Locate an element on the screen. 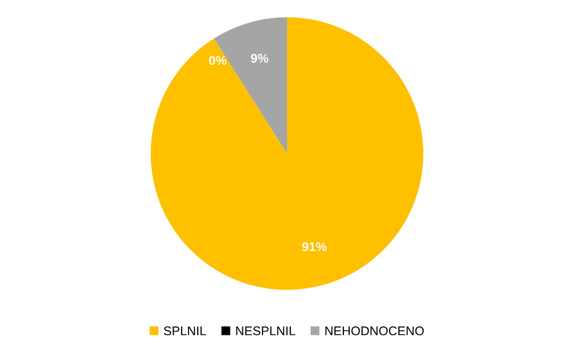 This screenshot has height=349, width=574. data-label: 9% is located at coordinates (259, 58).